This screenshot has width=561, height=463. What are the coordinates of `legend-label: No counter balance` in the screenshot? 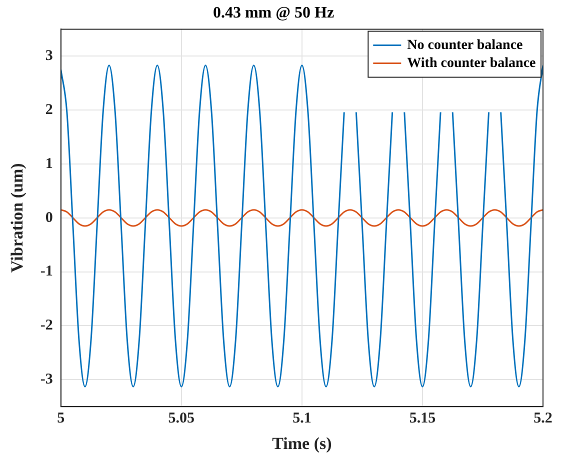 It's located at (465, 45).